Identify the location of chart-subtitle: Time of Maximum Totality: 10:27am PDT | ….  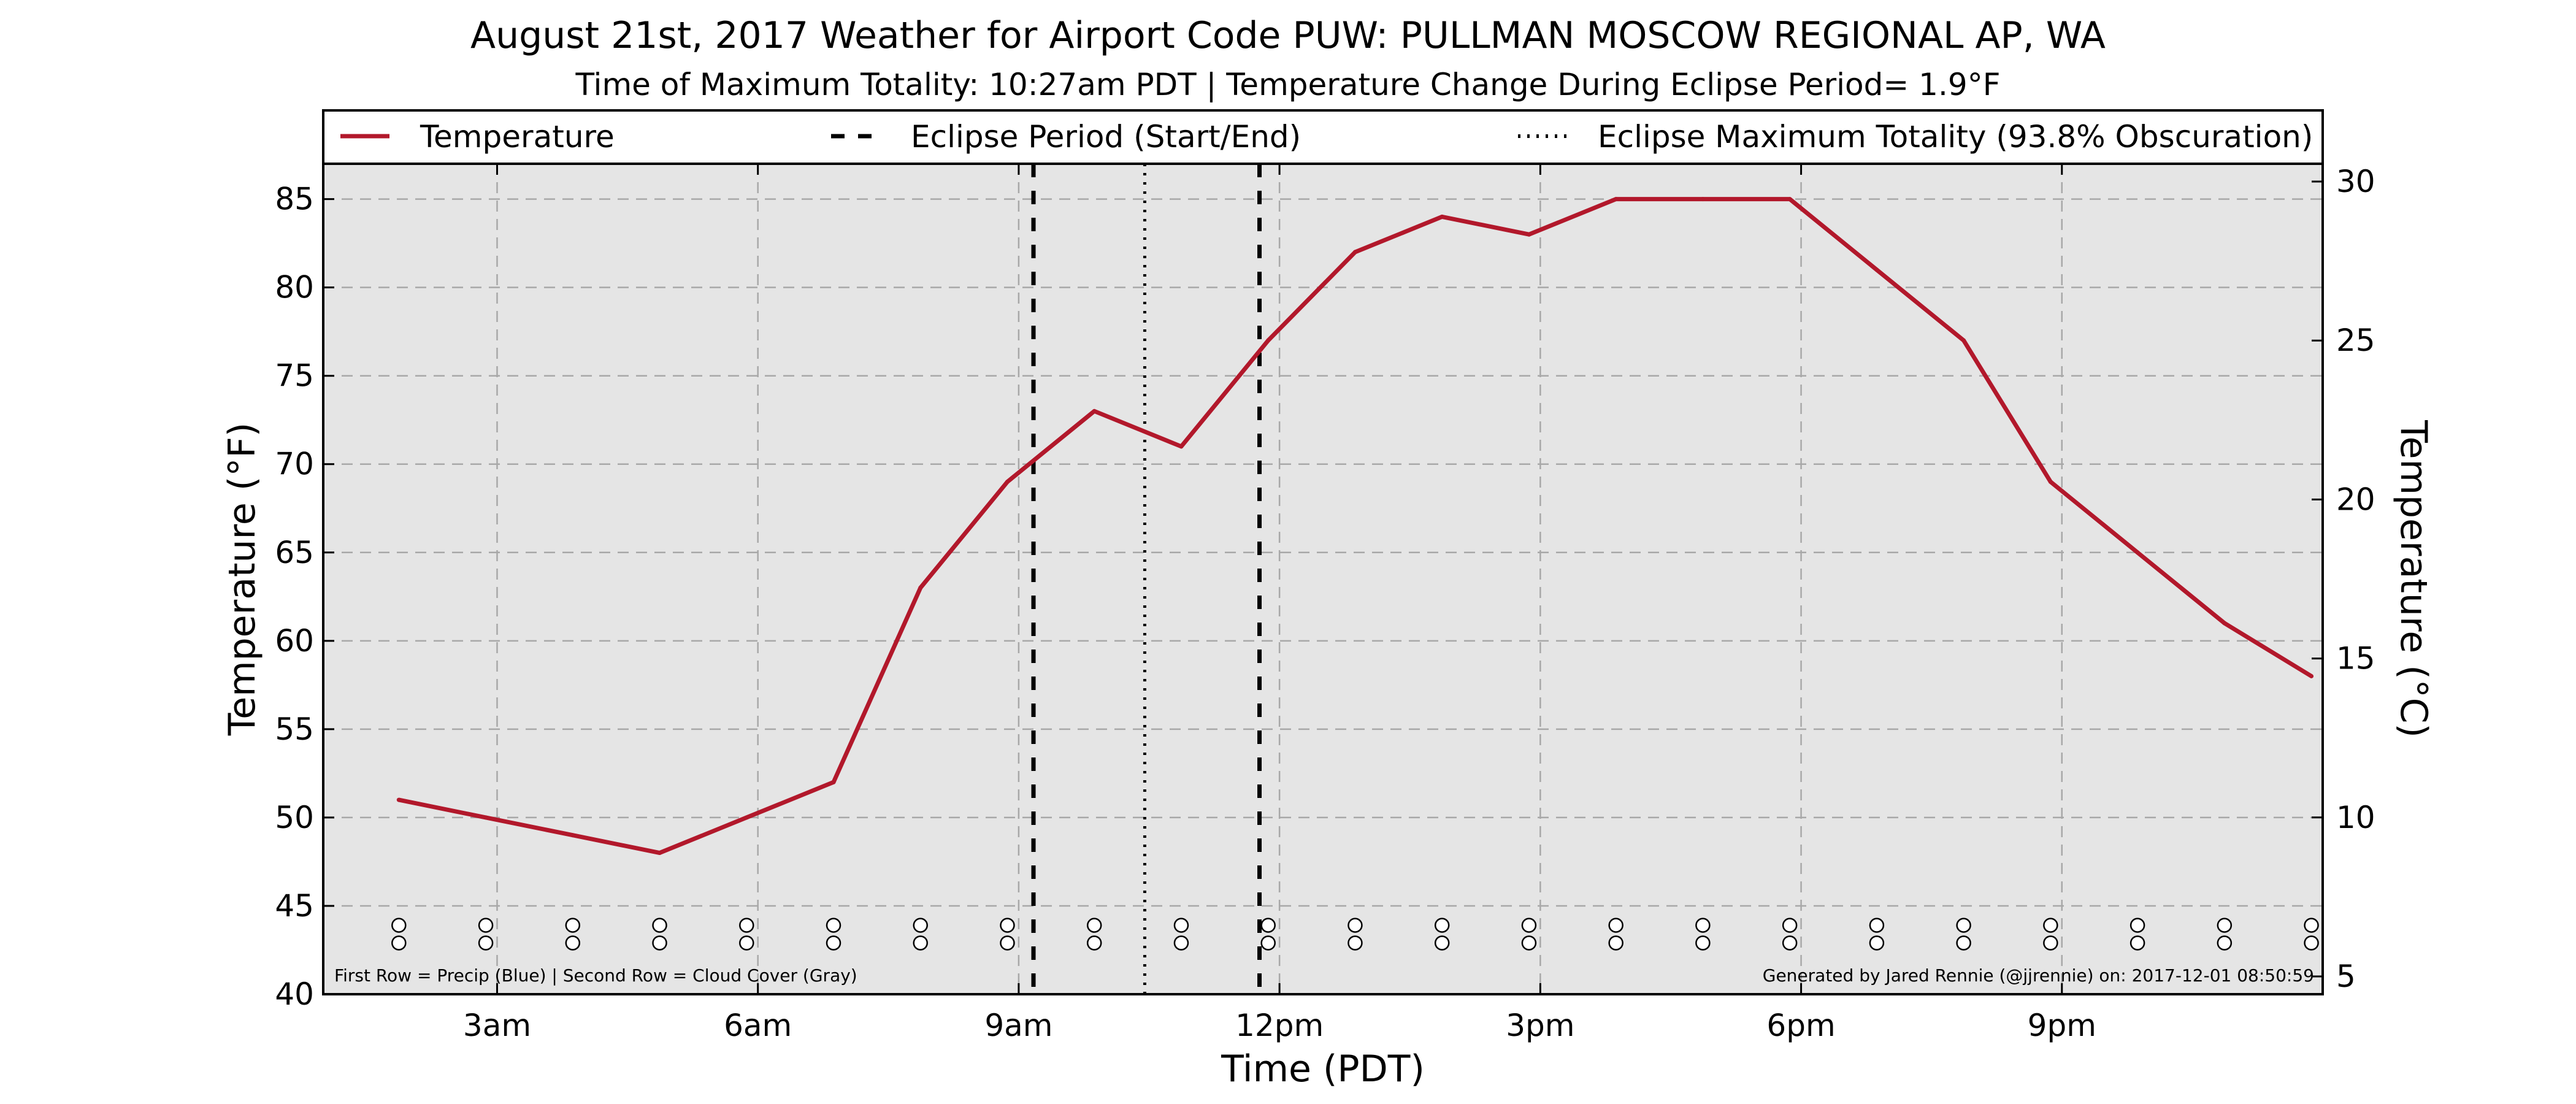
(1288, 84).